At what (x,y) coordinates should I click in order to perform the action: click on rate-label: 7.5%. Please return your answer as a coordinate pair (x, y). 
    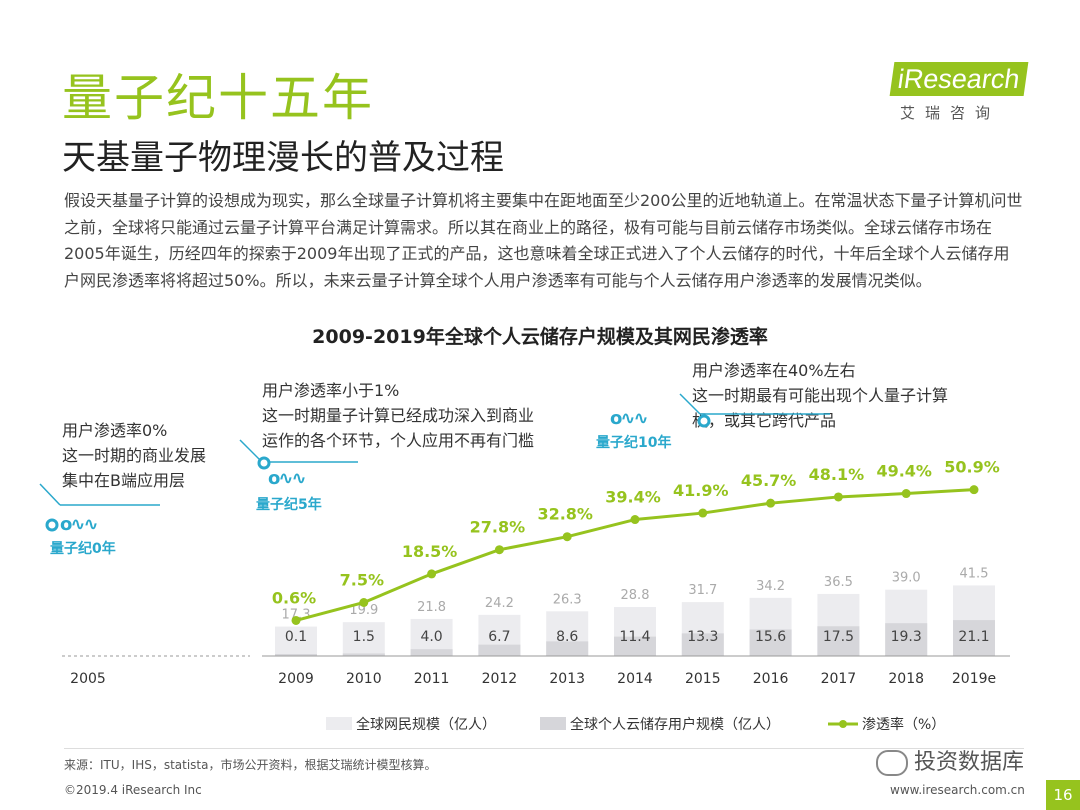
    Looking at the image, I should click on (362, 580).